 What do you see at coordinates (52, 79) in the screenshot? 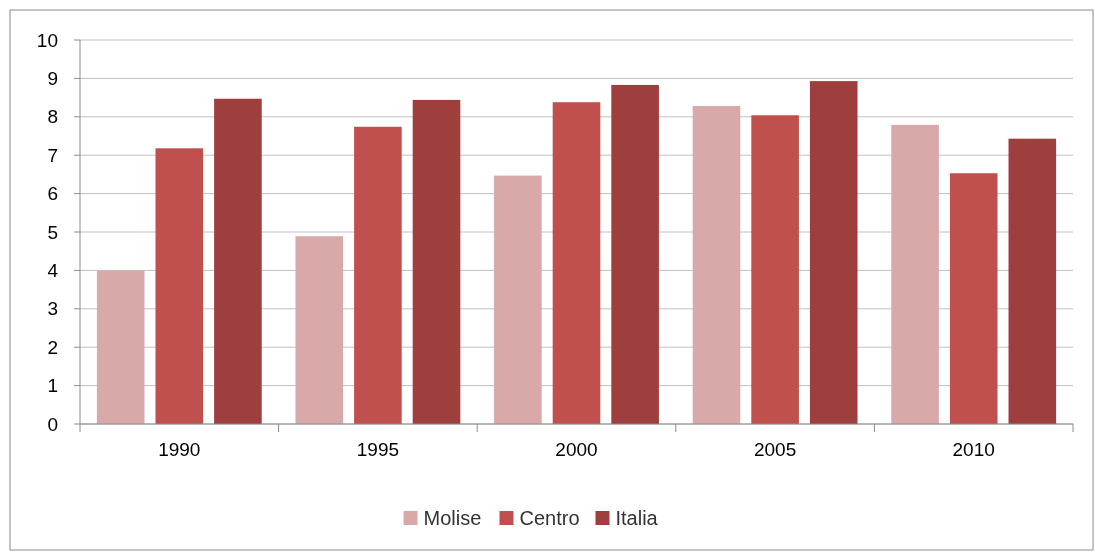
I see `y-tick-label: 9` at bounding box center [52, 79].